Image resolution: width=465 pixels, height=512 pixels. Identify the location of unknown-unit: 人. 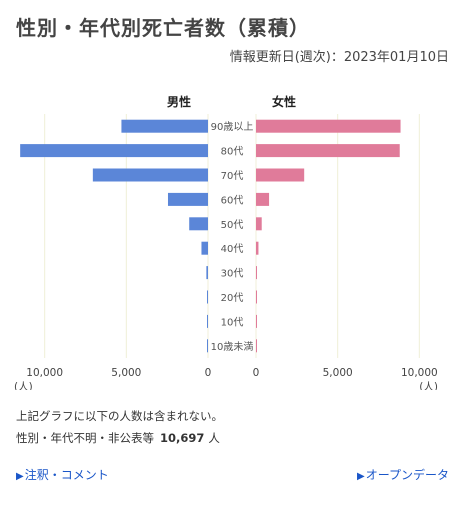
(214, 438).